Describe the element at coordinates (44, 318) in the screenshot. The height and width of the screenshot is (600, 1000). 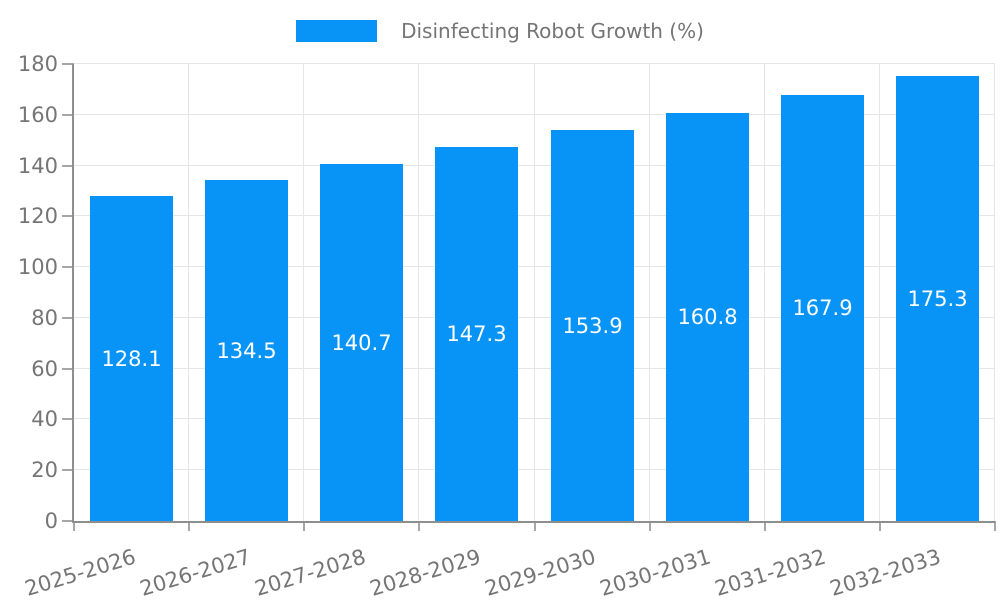
I see `y-axis-label: 80` at that location.